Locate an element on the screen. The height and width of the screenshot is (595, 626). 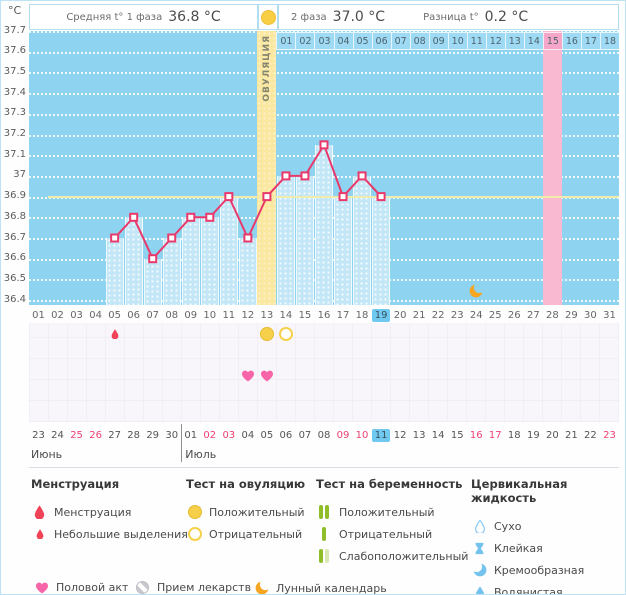
calendar-date: 07 is located at coordinates (305, 435).